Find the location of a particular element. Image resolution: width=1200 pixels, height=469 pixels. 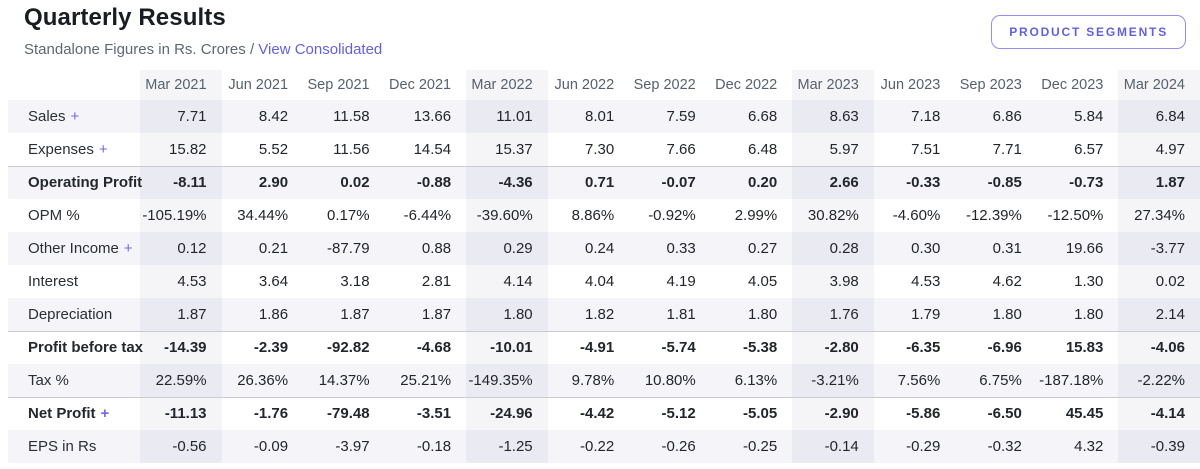

cell: 0.21 is located at coordinates (273, 248).